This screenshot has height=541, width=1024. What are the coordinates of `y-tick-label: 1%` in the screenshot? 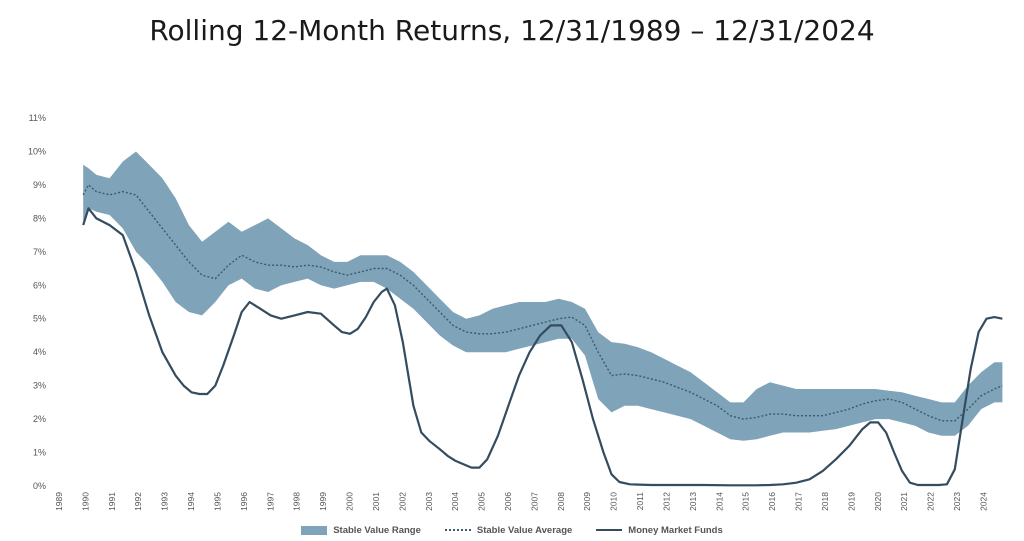 It's located at (39, 453).